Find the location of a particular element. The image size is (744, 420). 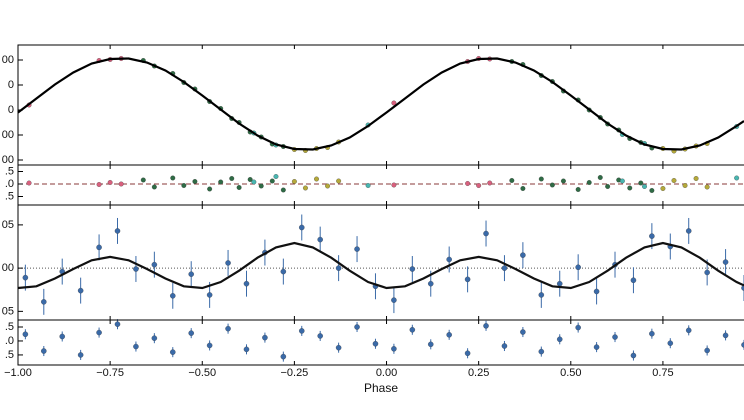

y-tick-label: 05 is located at coordinates (8, 225).